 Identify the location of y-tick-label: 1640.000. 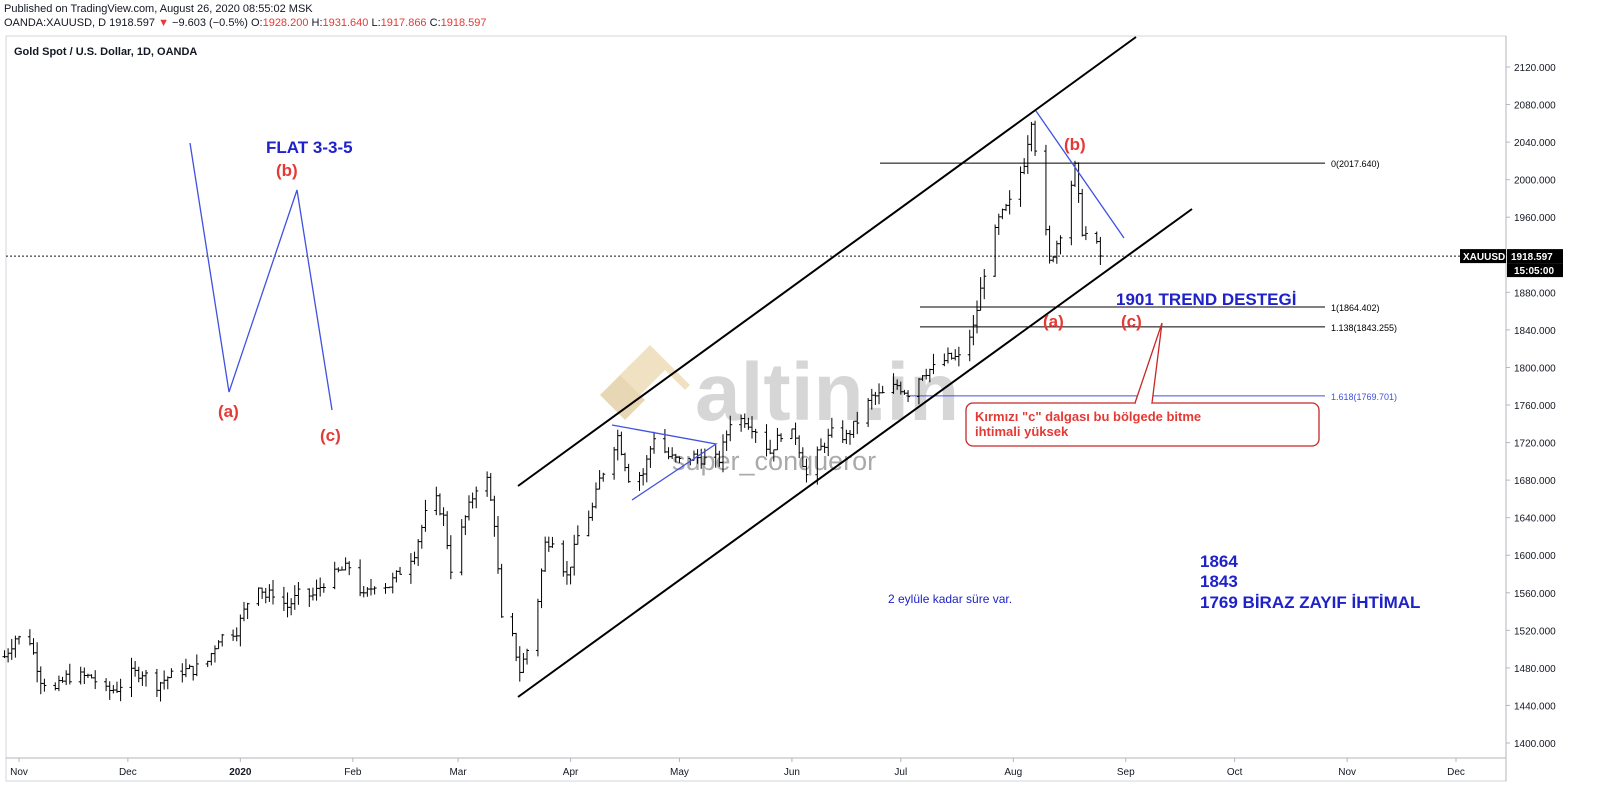
(1535, 519).